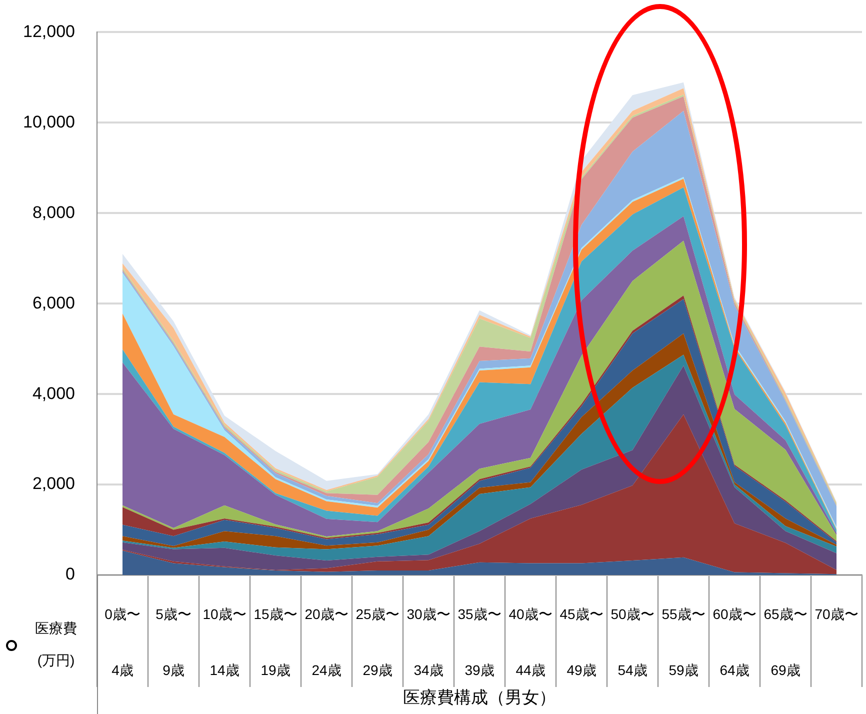  I want to click on category-label: 25歳〜 29歳, so click(378, 642).